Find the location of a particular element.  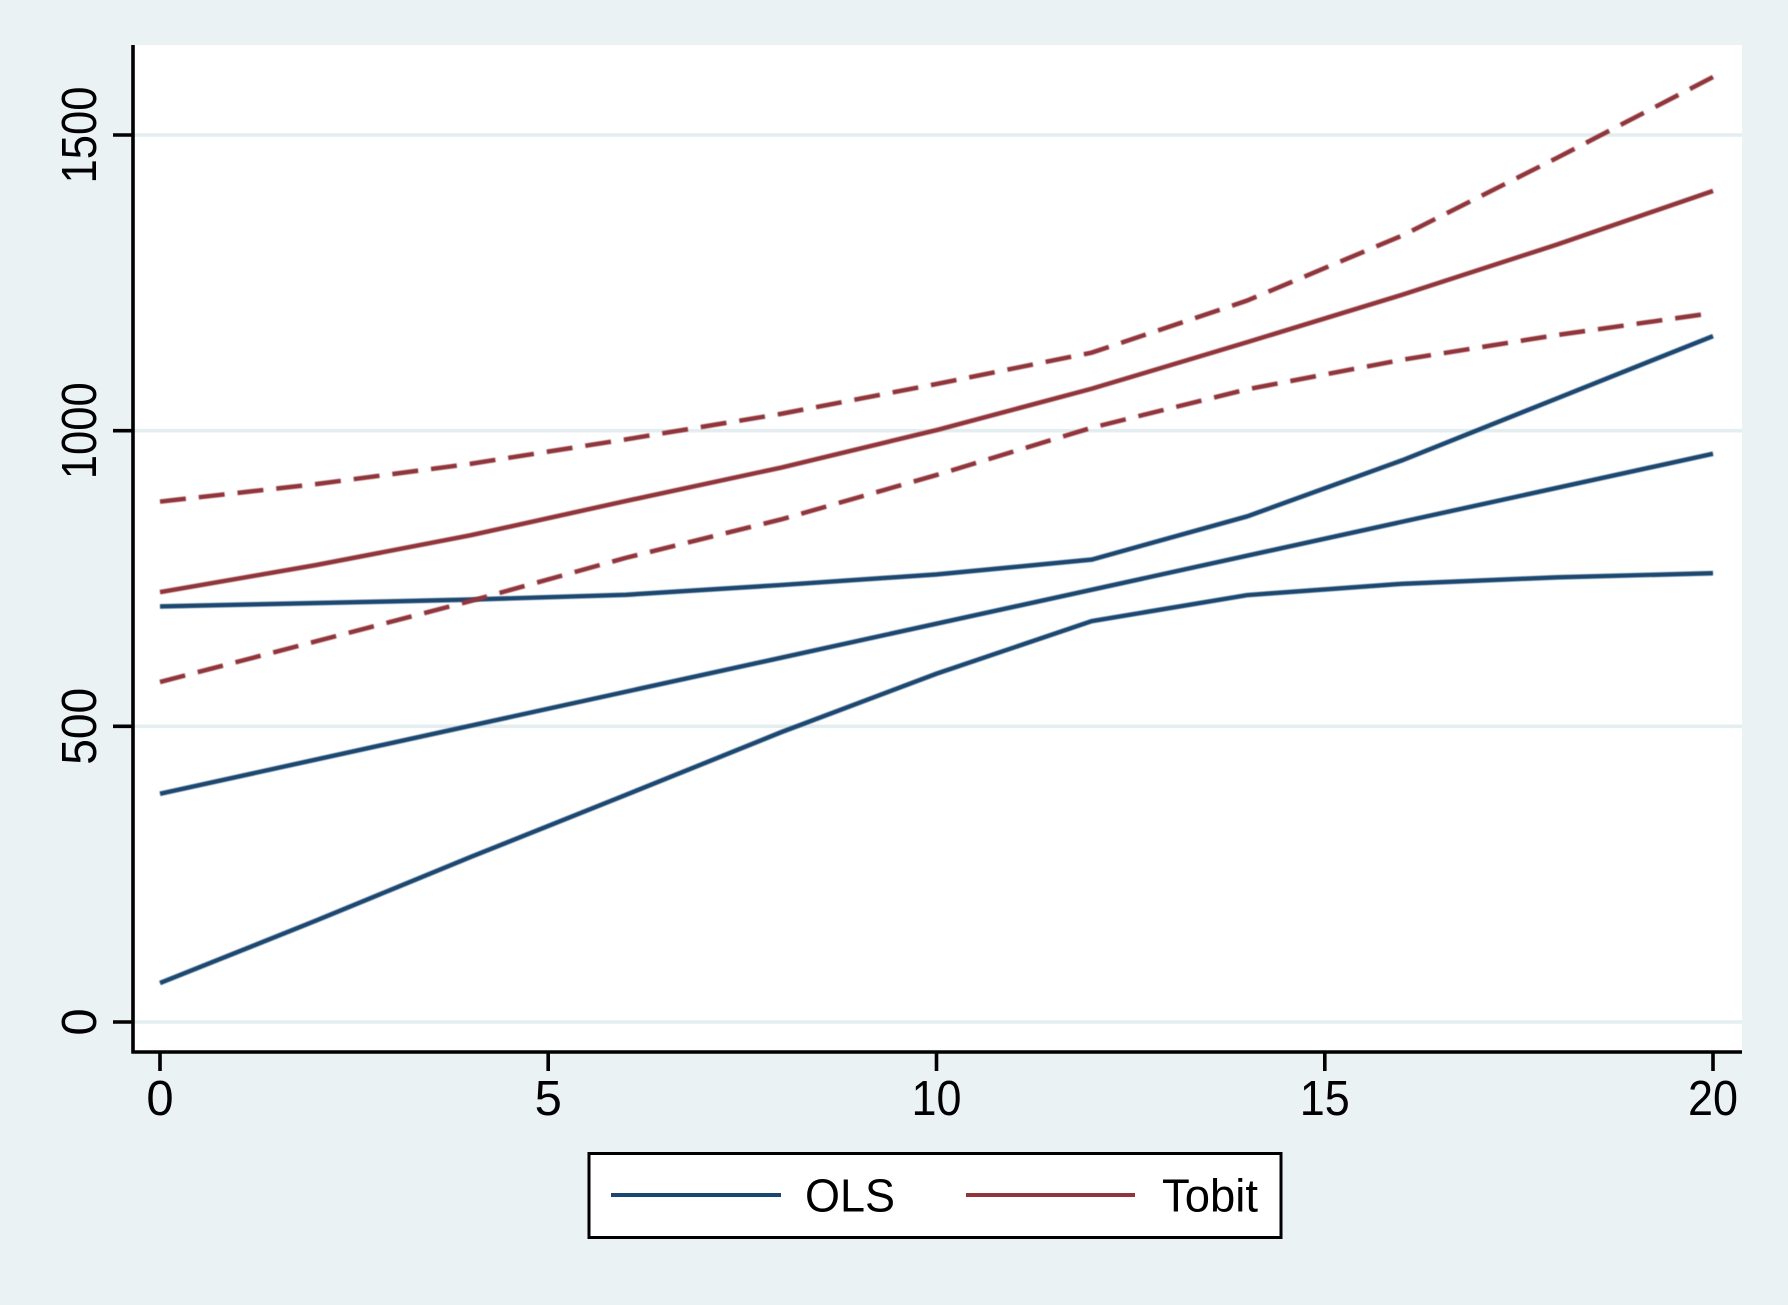

svg-text: 5 is located at coordinates (548, 1099).